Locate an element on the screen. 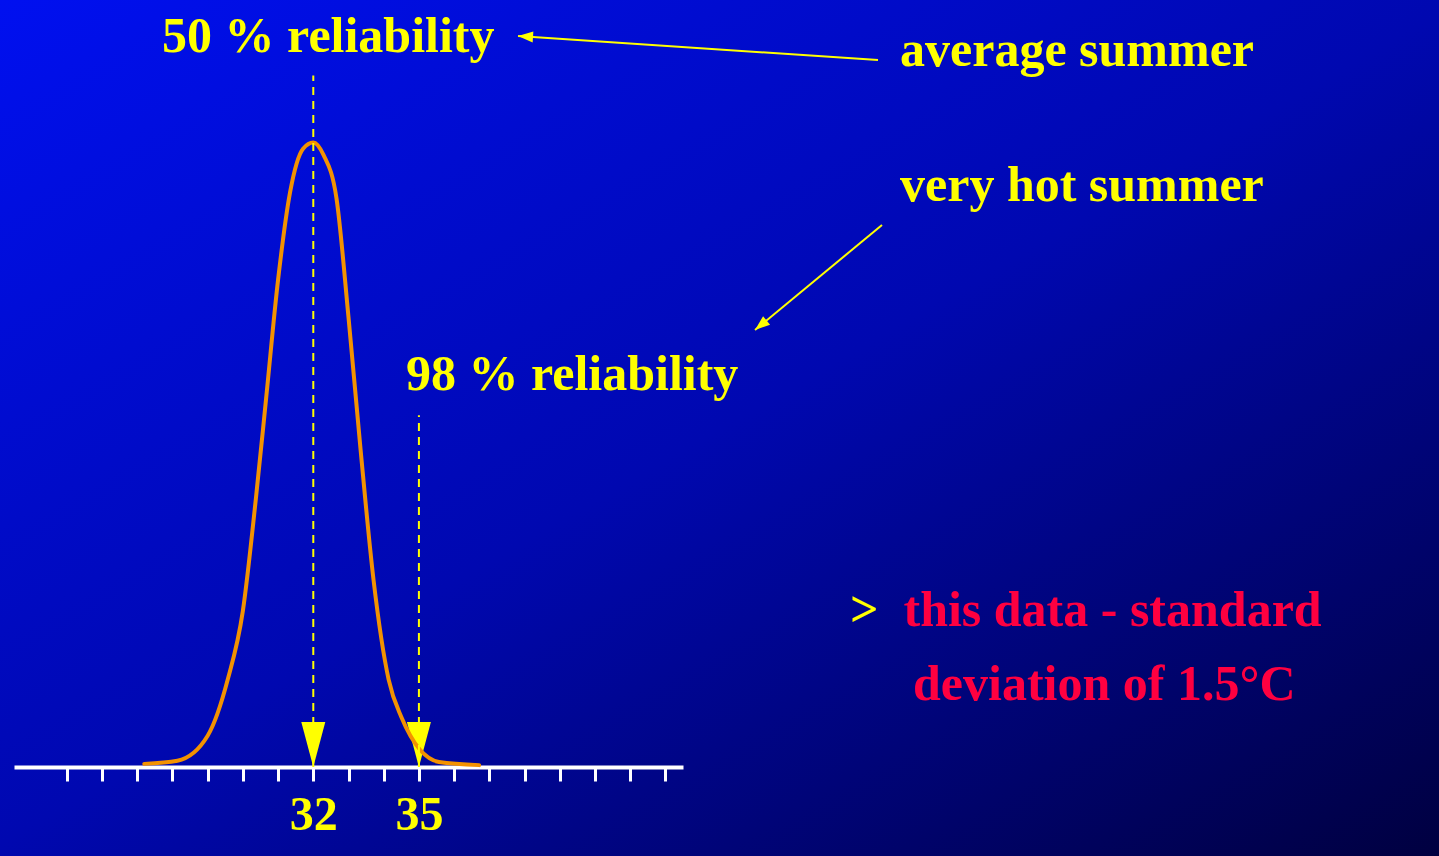 The width and height of the screenshot is (1439, 856). x-tick-label: 32 is located at coordinates (313, 813).